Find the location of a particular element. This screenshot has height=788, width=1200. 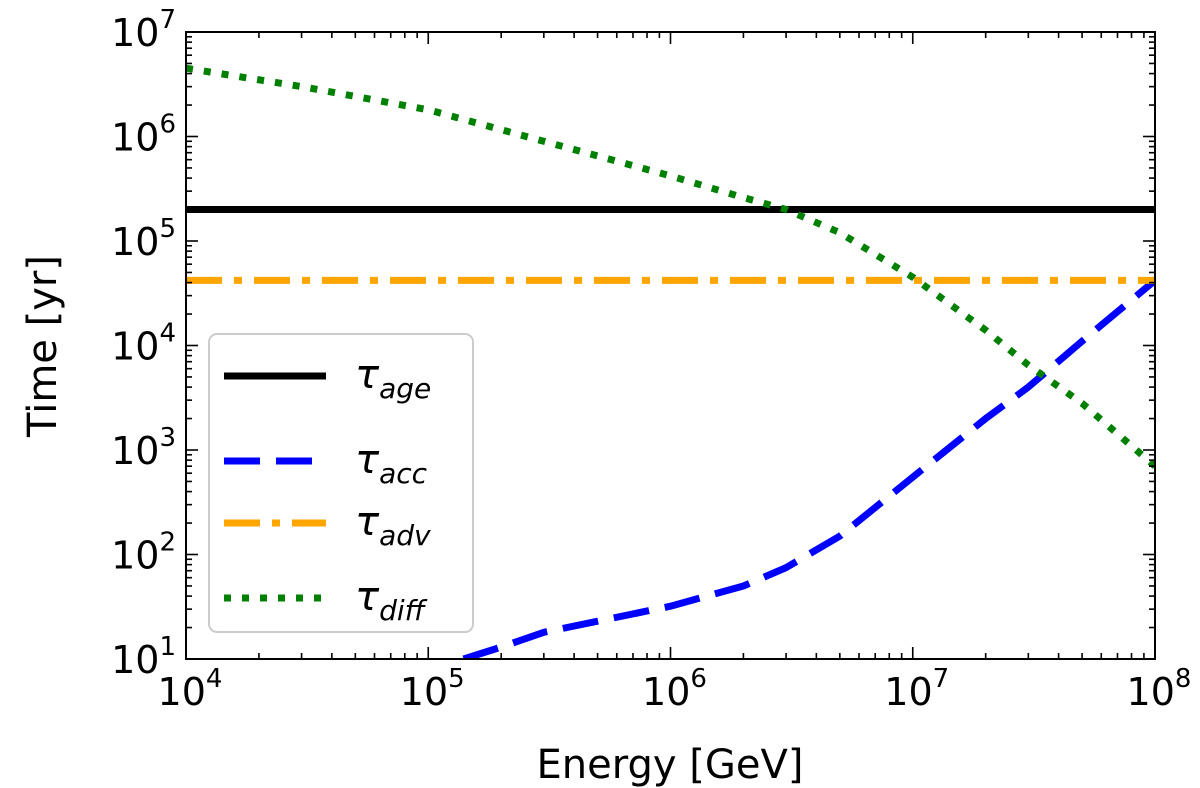

y-tick-label: 10⁵ is located at coordinates (143, 239).